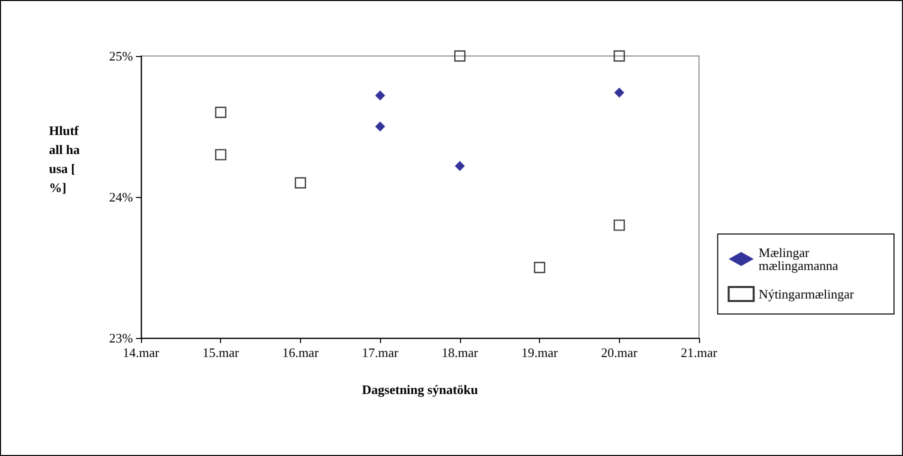 The width and height of the screenshot is (903, 456). I want to click on x-tick-label: 16.mar, so click(301, 352).